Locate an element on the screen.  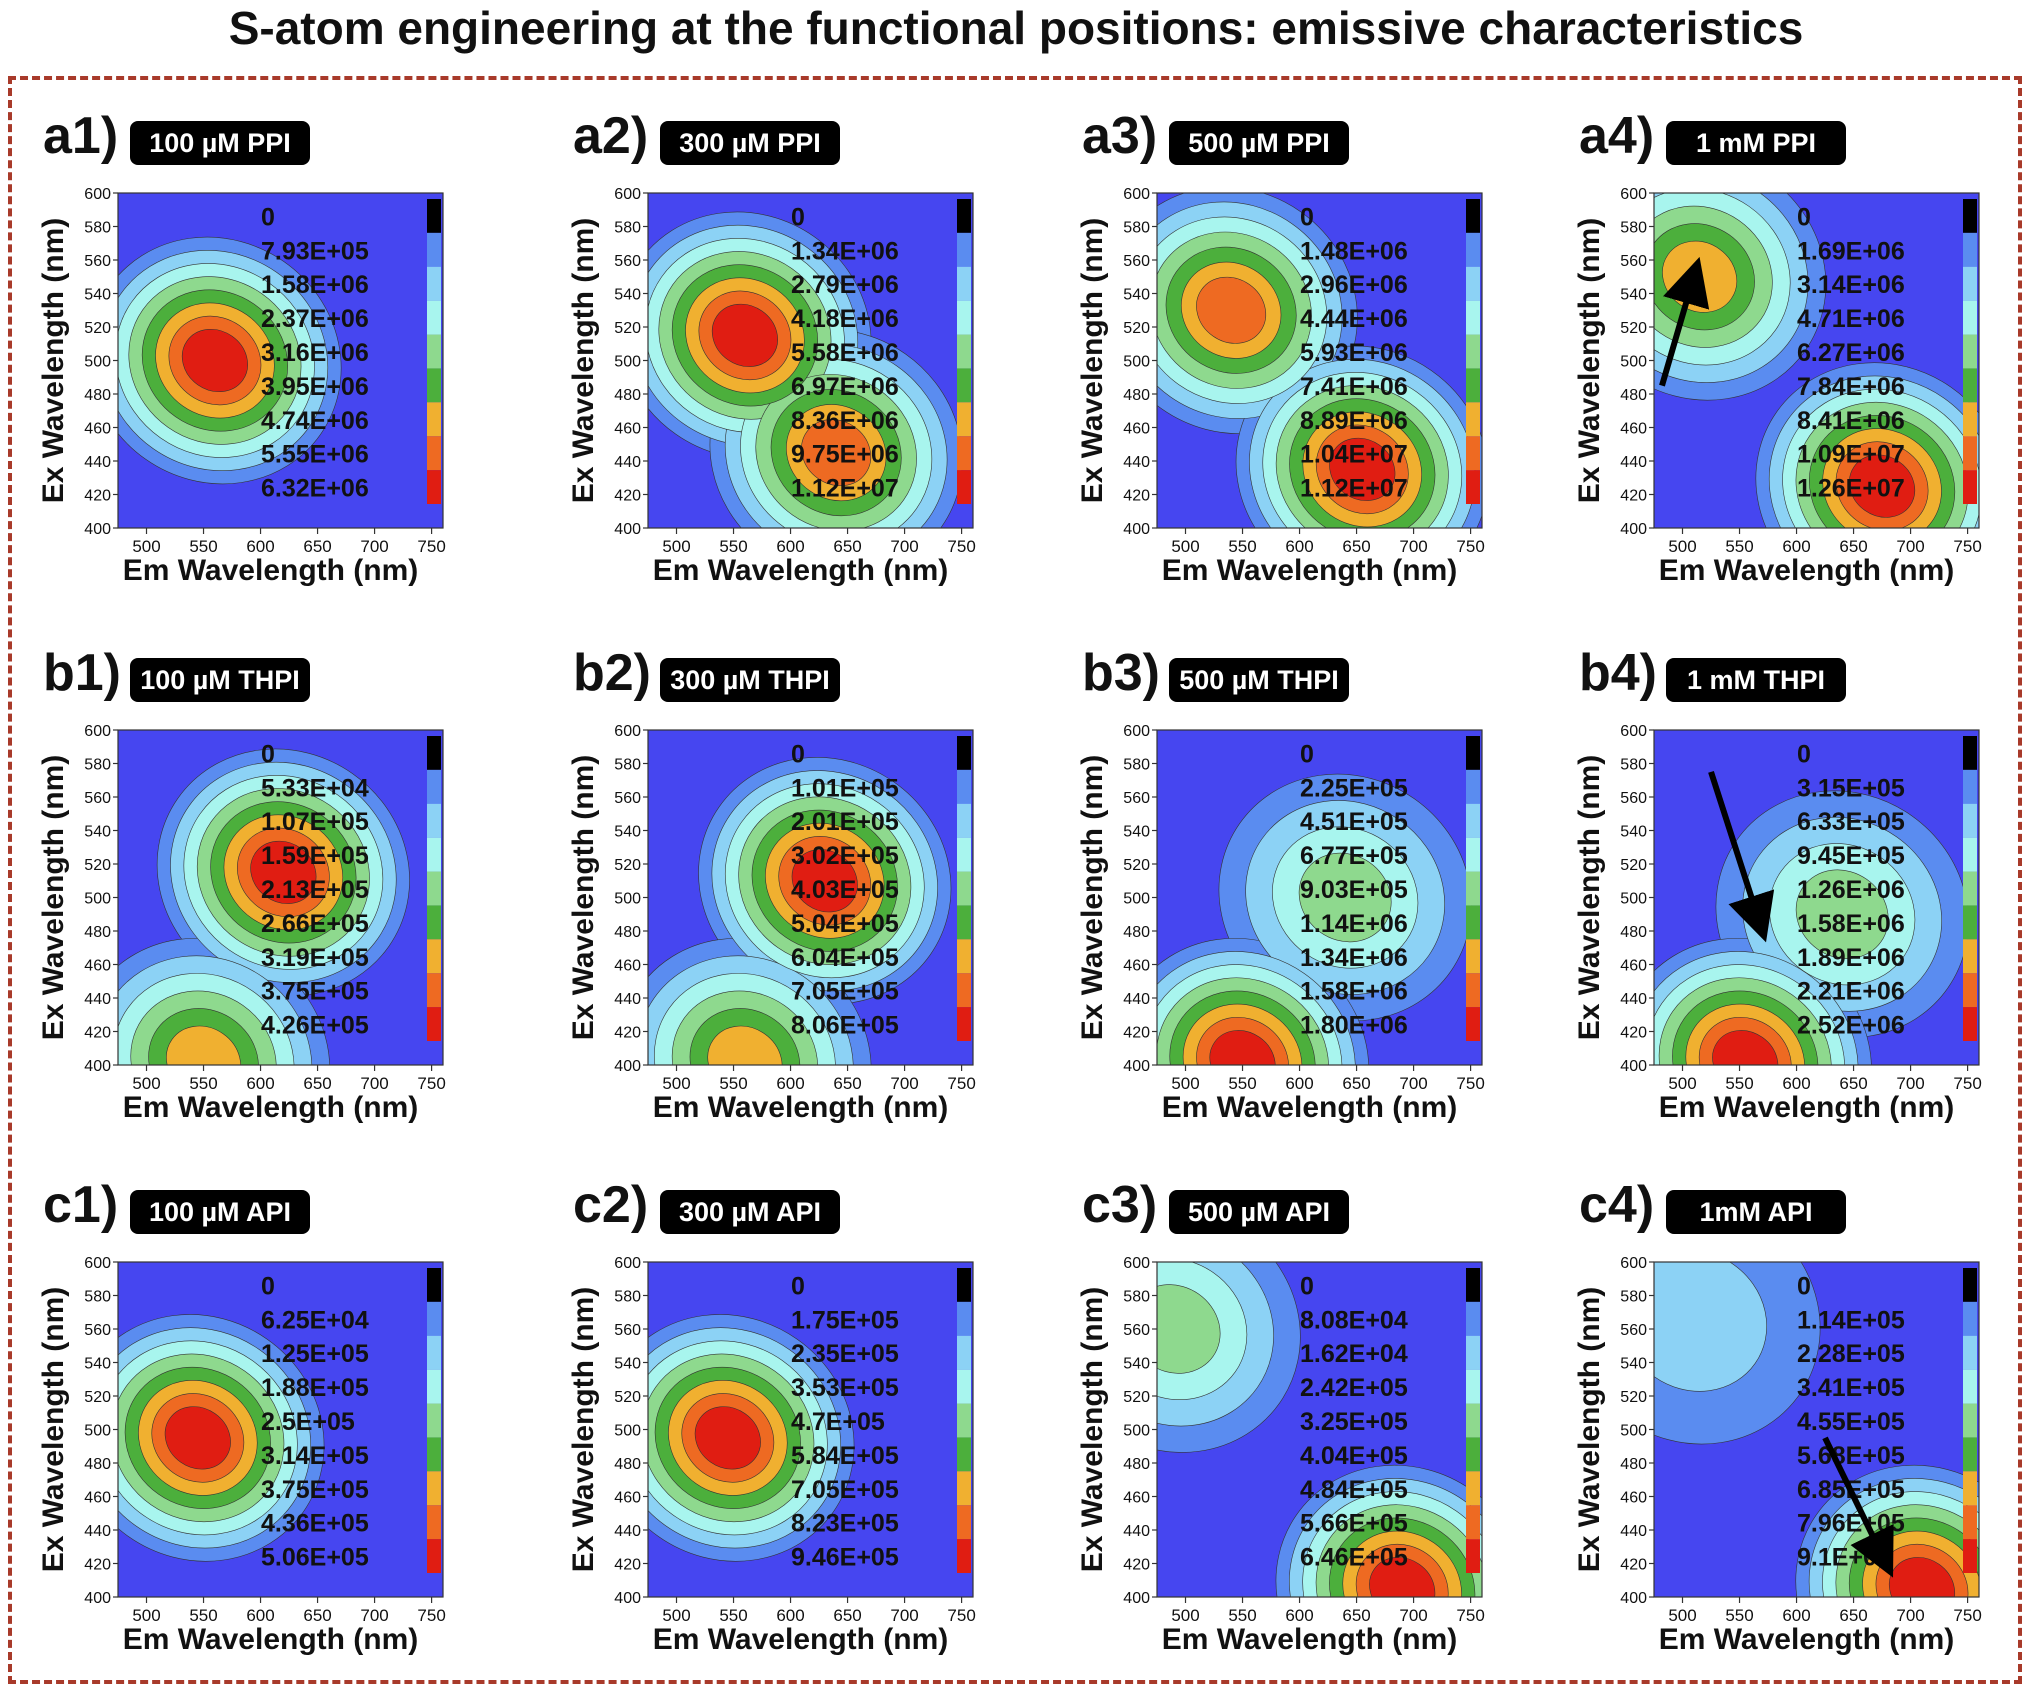
legend-level-label: 1.14E+05 is located at coordinates (1851, 1320).